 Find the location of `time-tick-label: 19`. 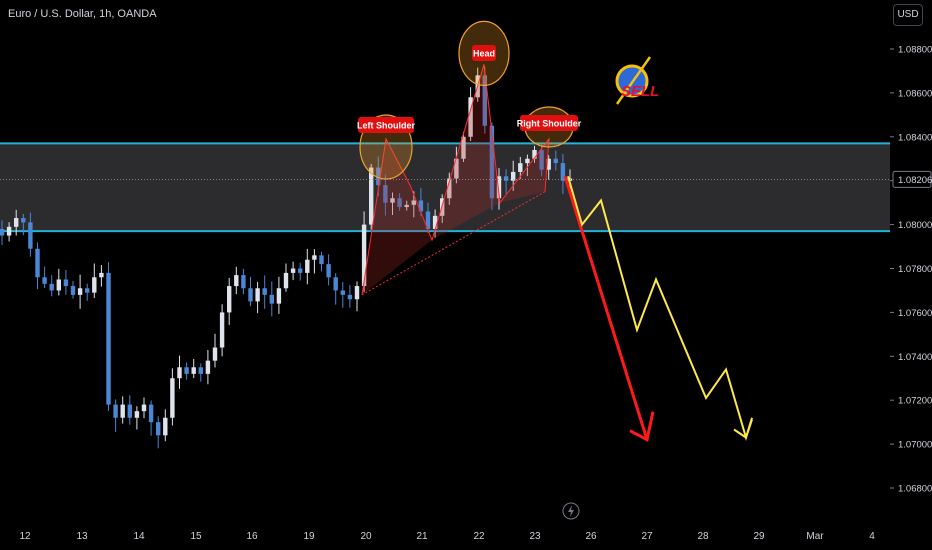

time-tick-label: 19 is located at coordinates (309, 536).